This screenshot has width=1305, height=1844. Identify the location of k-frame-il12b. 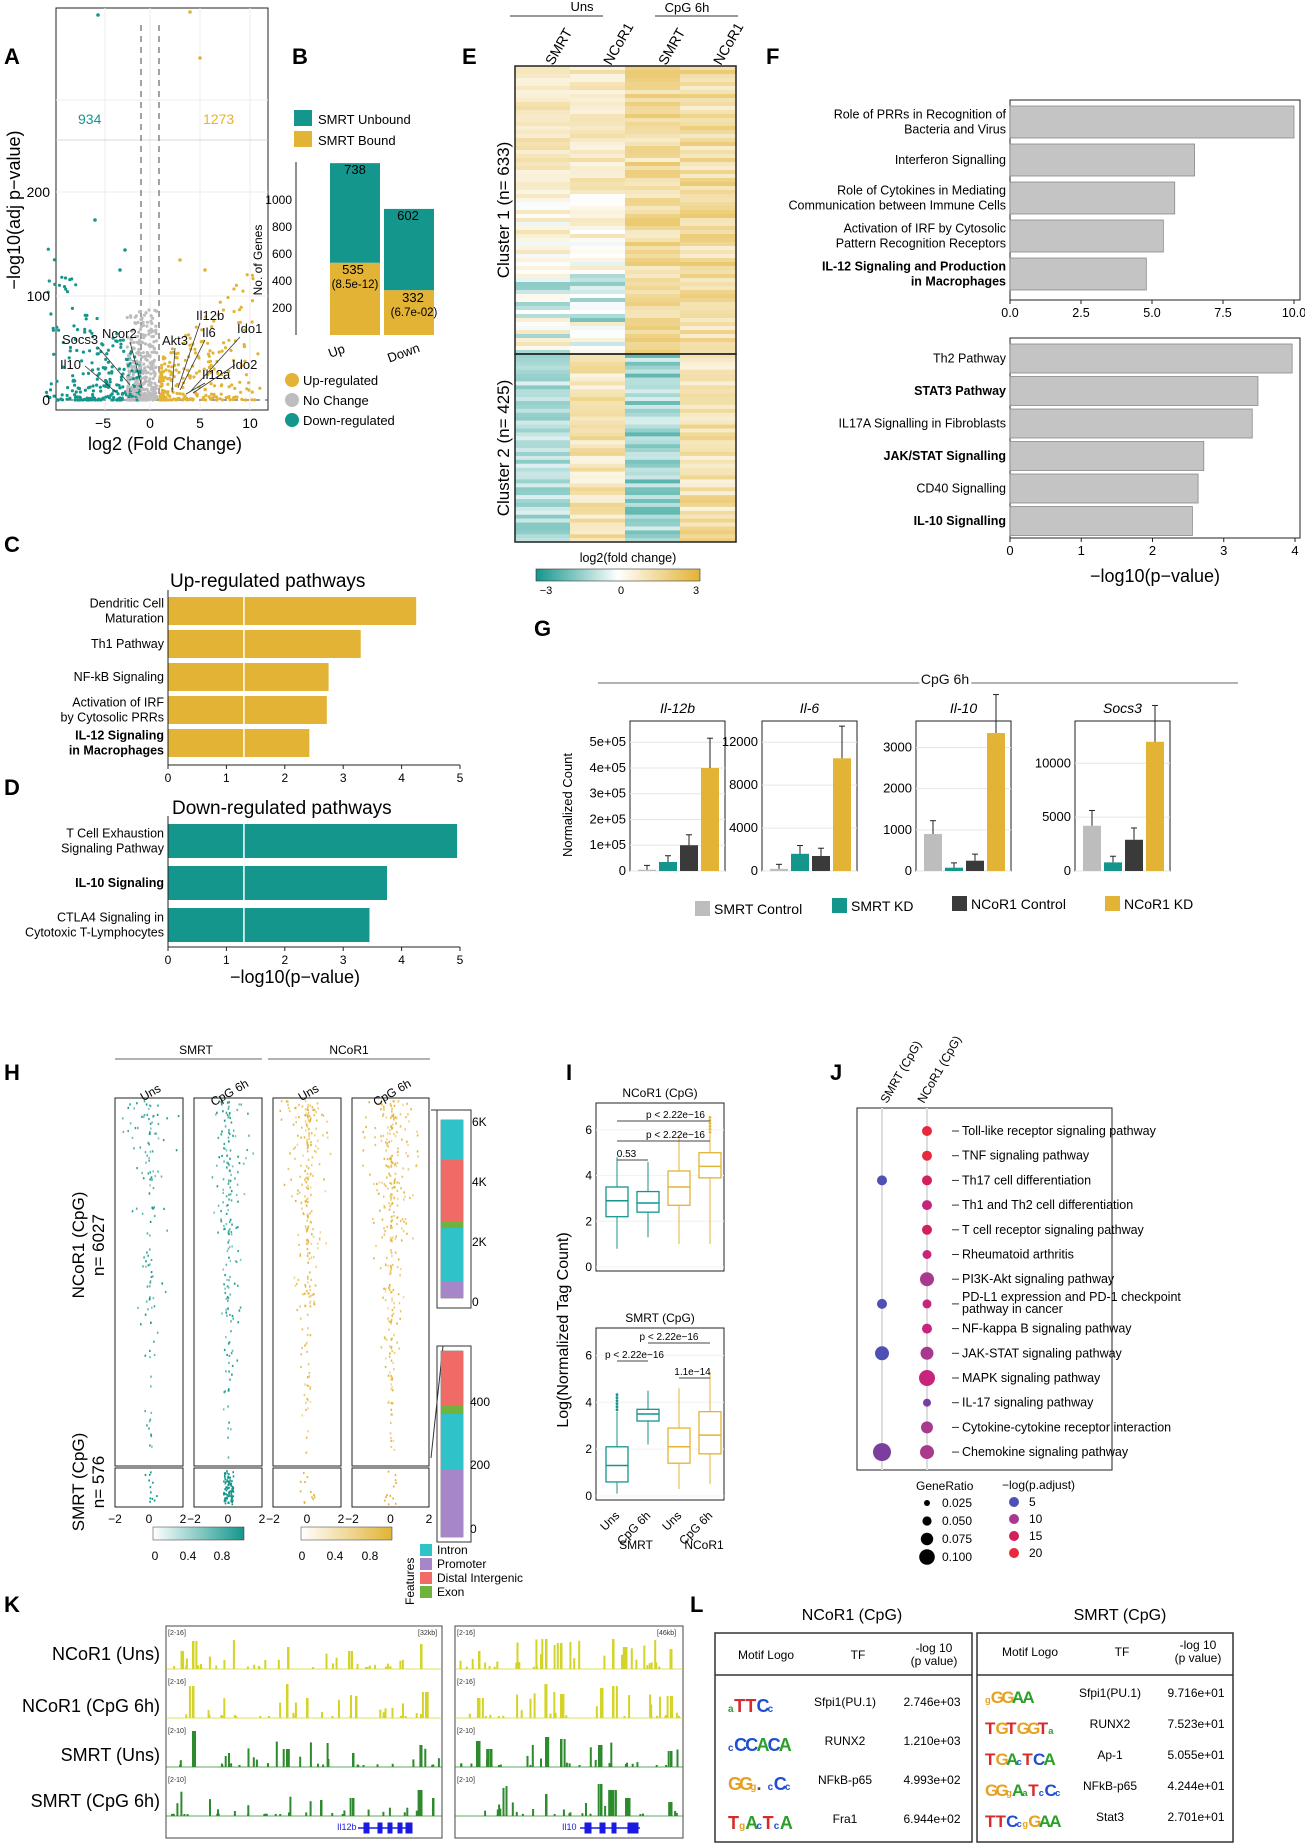
(304, 1732).